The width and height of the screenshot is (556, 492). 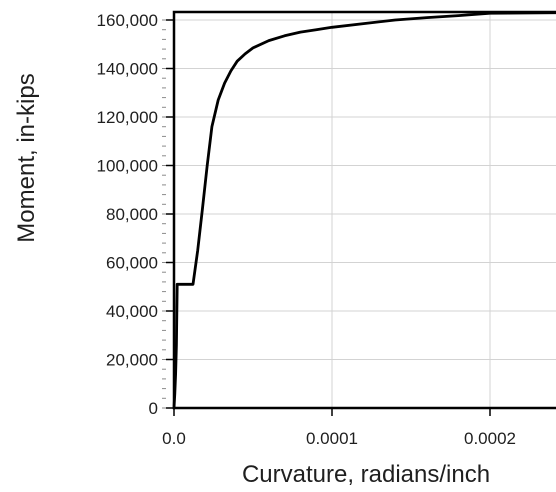 I want to click on x-tick-label: 0.0, so click(x=174, y=438).